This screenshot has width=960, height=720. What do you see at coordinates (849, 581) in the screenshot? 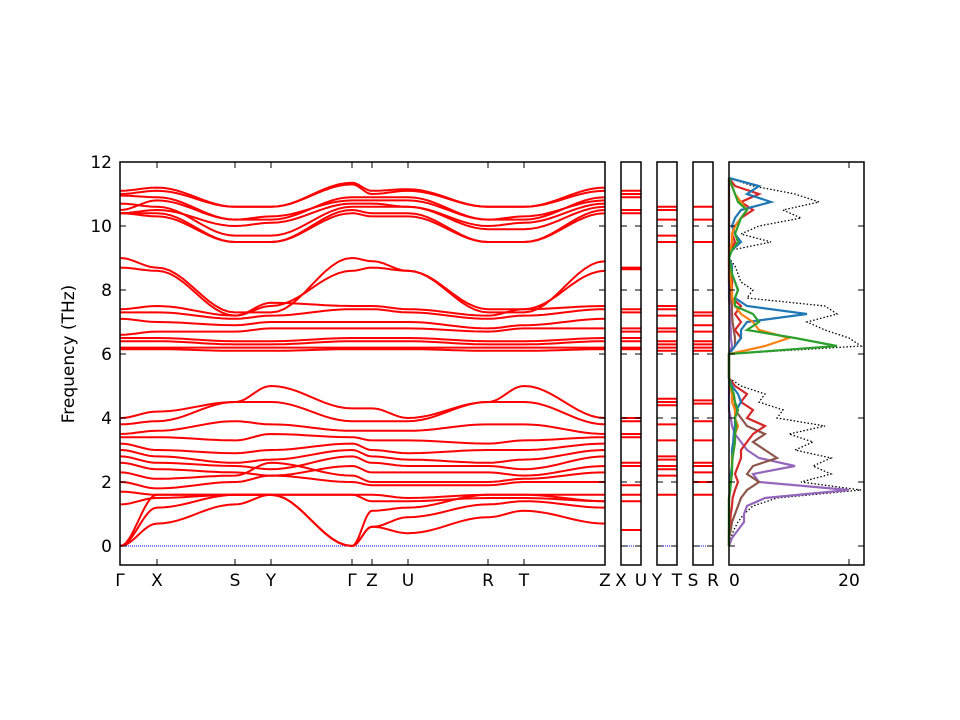
I see `dos-x-tick-label: 20` at bounding box center [849, 581].